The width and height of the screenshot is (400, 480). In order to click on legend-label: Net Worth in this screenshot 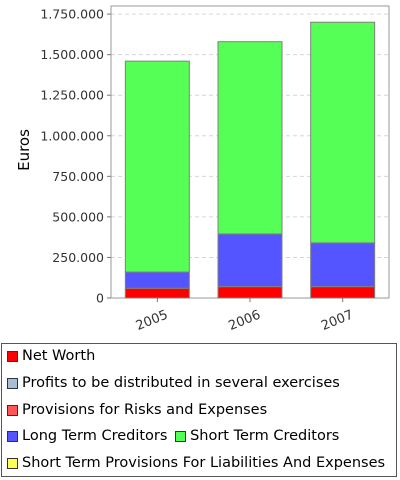, I will do `click(59, 356)`.